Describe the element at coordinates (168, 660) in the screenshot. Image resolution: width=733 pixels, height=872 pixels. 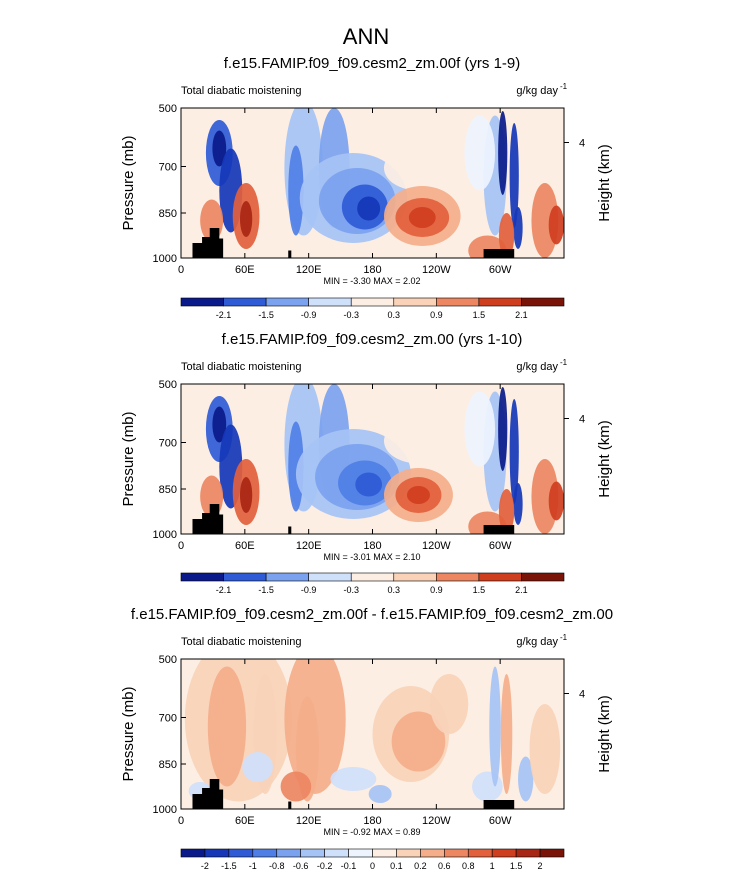
I see `panel-3-ytick-1: 500` at that location.